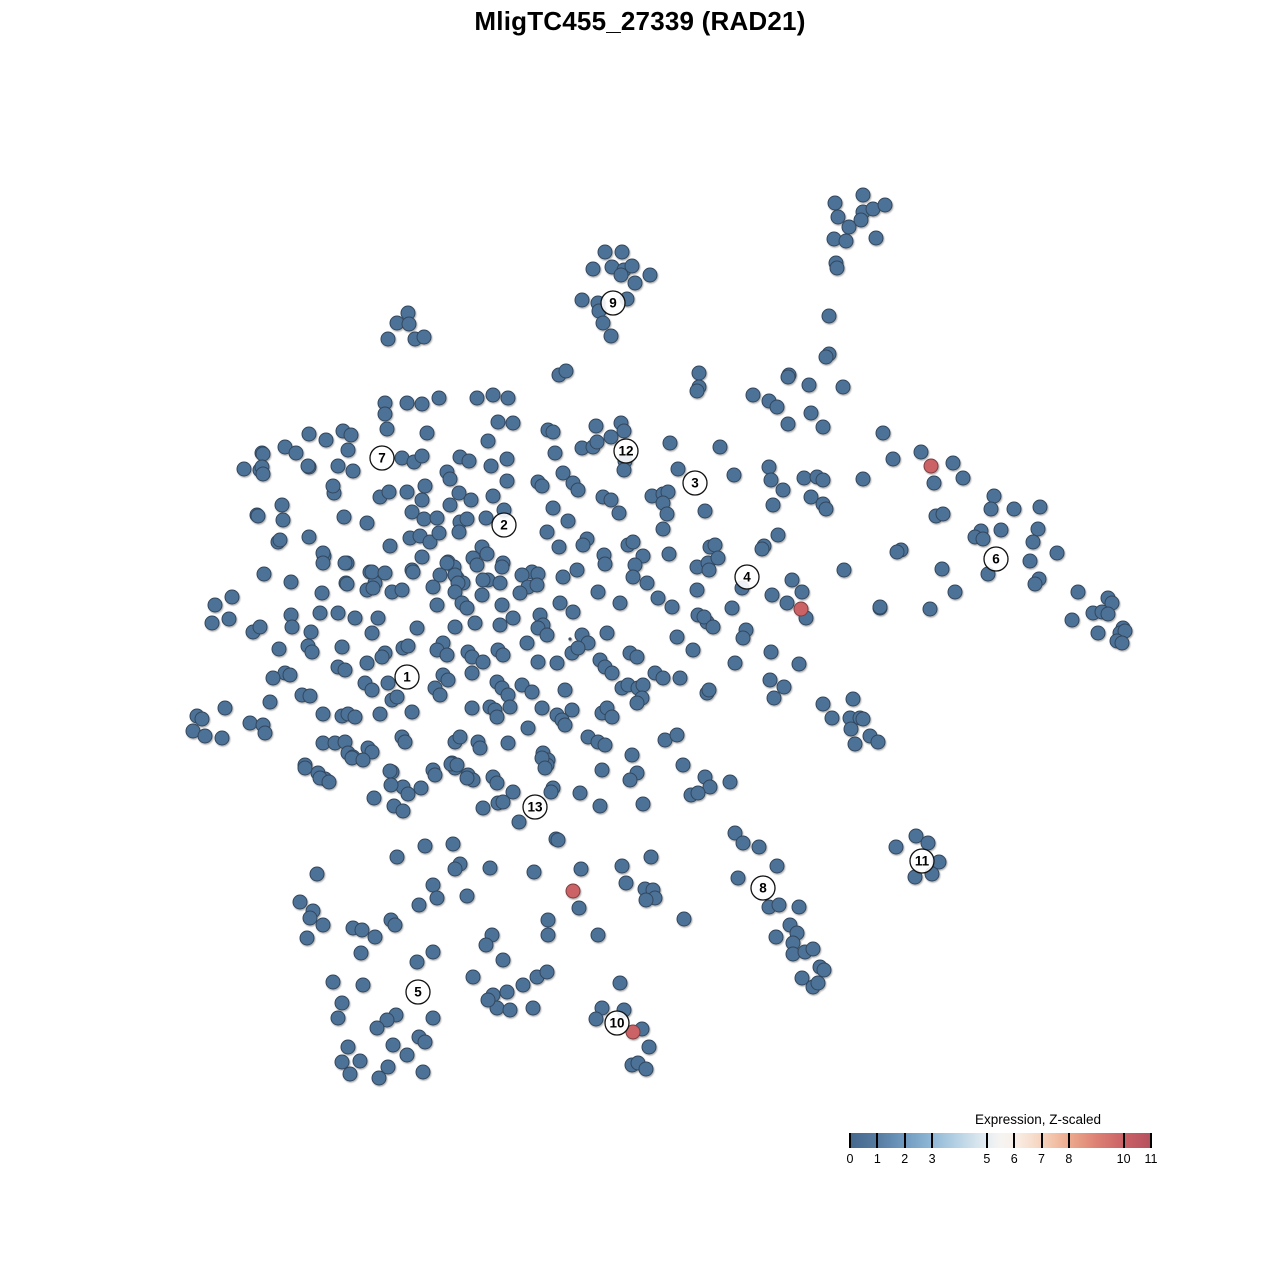 The width and height of the screenshot is (1280, 1280). I want to click on cluster-label-6: 6, so click(996, 559).